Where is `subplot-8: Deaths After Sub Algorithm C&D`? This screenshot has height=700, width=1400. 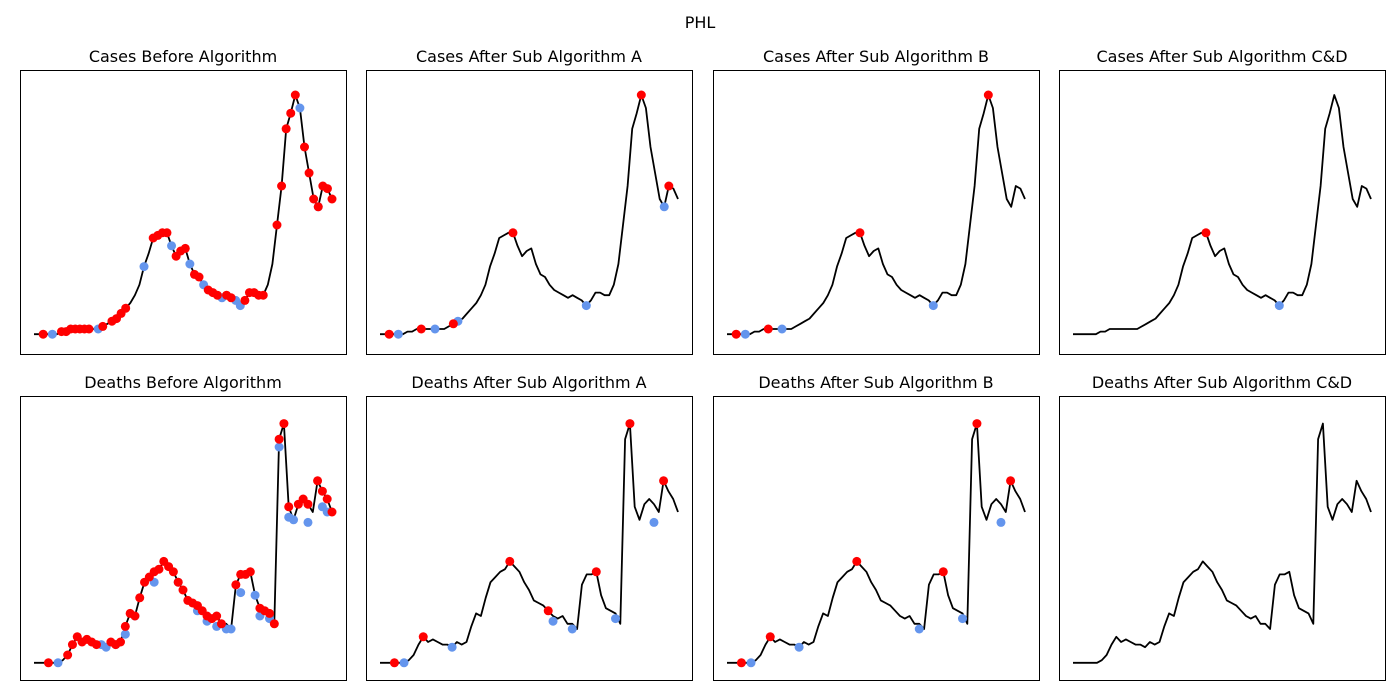 subplot-8: Deaths After Sub Algorithm C&D is located at coordinates (1222, 527).